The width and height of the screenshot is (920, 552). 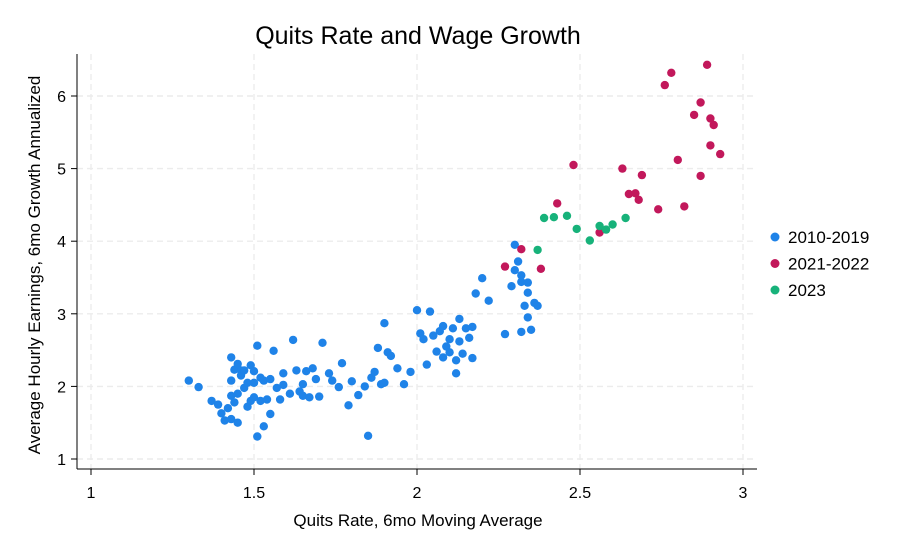 I want to click on x-tick-label: 3, so click(x=743, y=493).